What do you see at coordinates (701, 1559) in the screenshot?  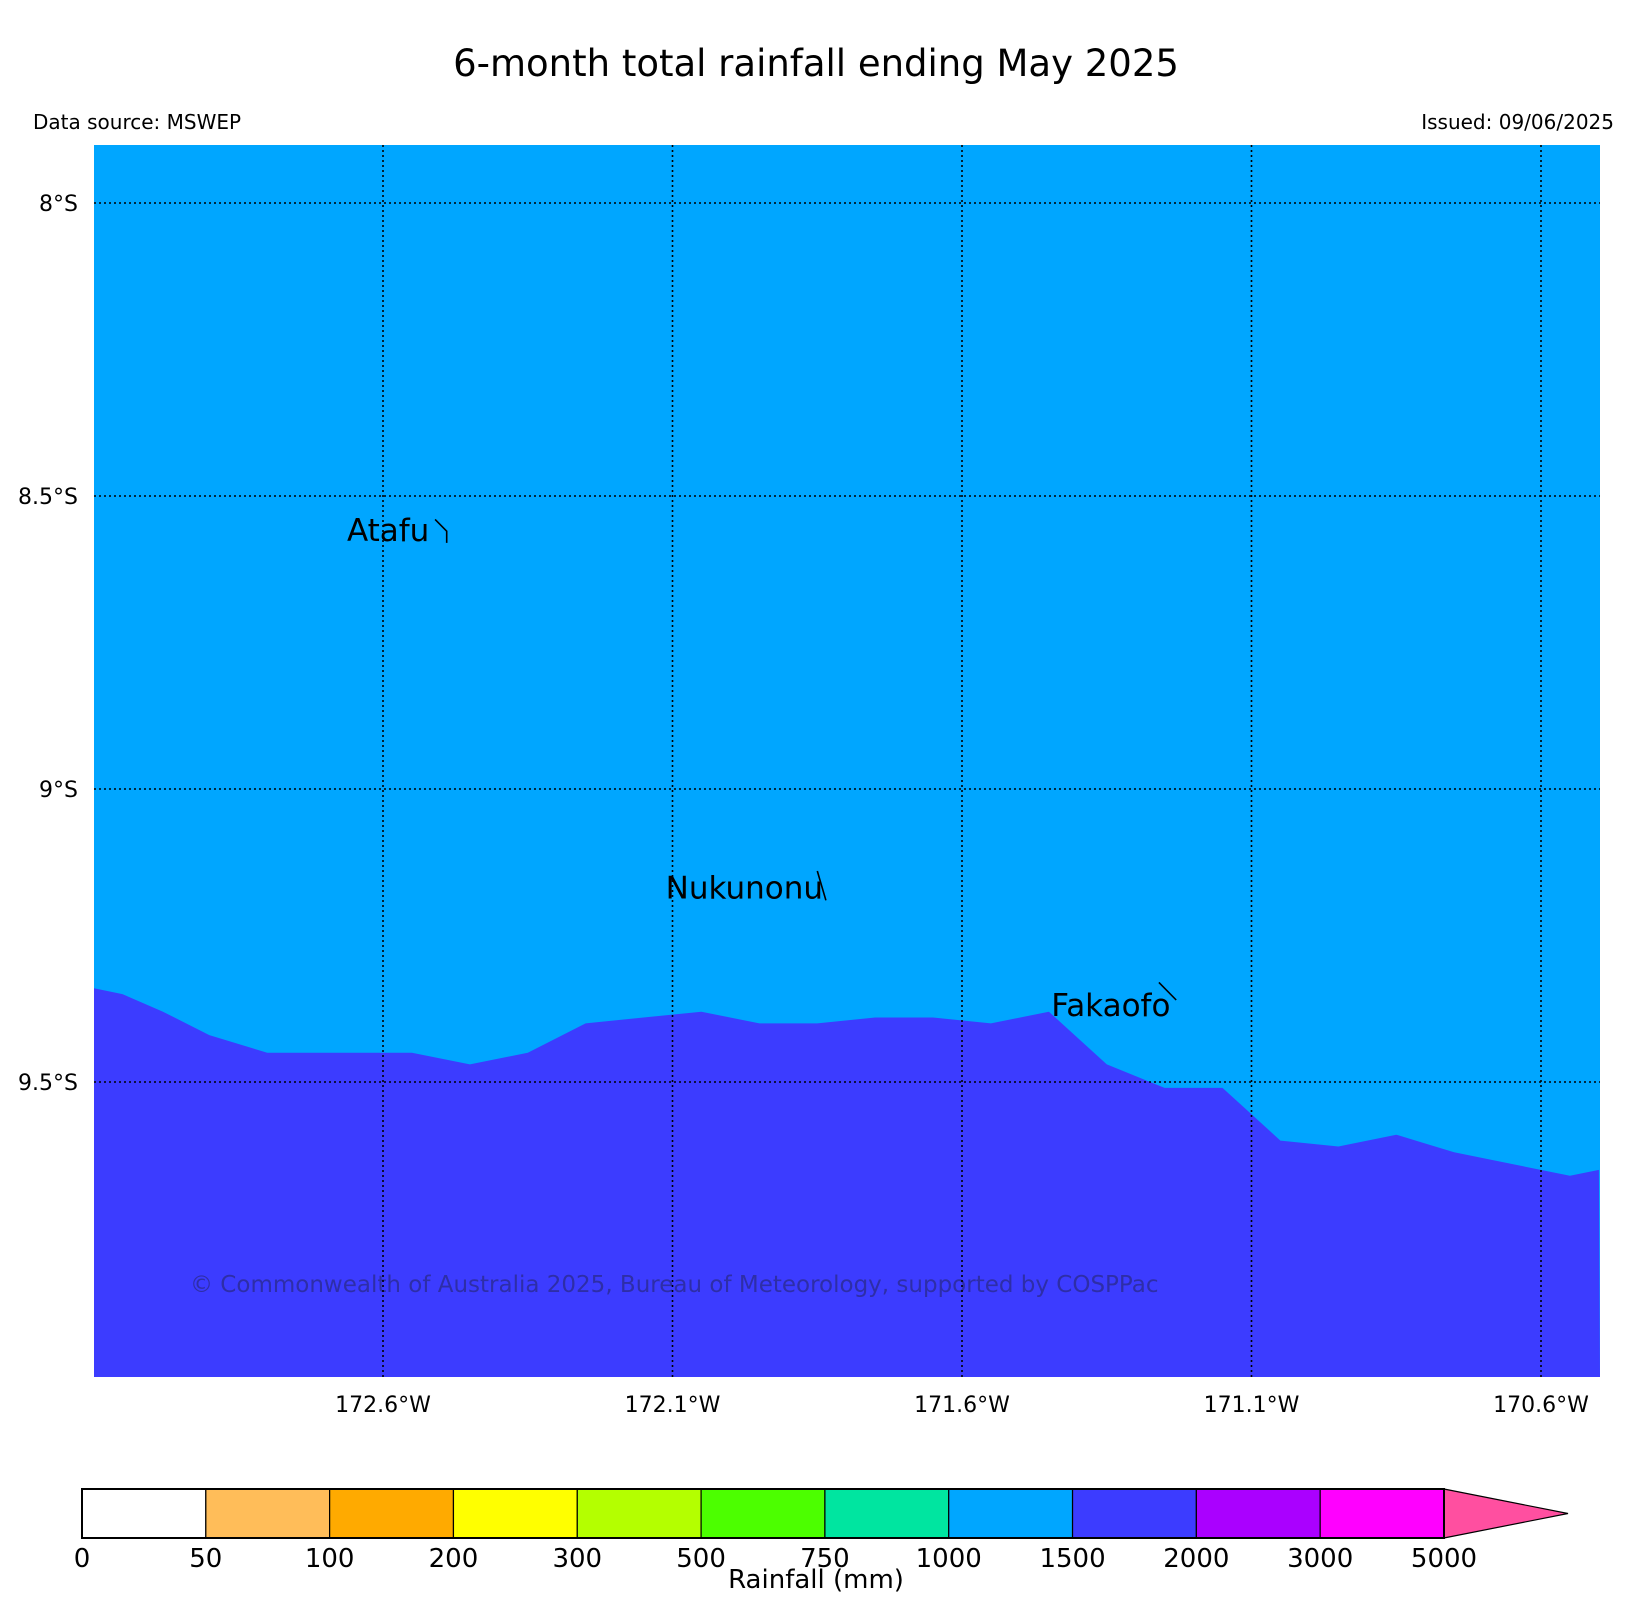 I see `colorbar-tick-label: 500` at bounding box center [701, 1559].